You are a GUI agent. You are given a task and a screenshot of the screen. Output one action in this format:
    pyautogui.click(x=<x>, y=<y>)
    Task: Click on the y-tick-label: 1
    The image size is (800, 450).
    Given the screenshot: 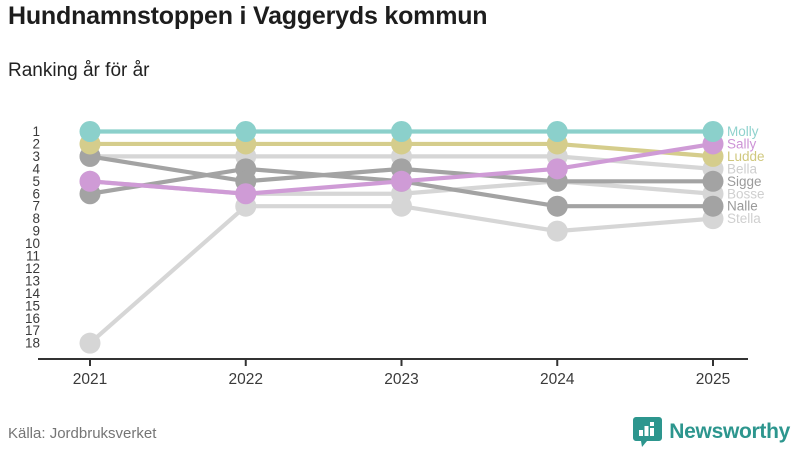 What is the action you would take?
    pyautogui.click(x=36, y=131)
    